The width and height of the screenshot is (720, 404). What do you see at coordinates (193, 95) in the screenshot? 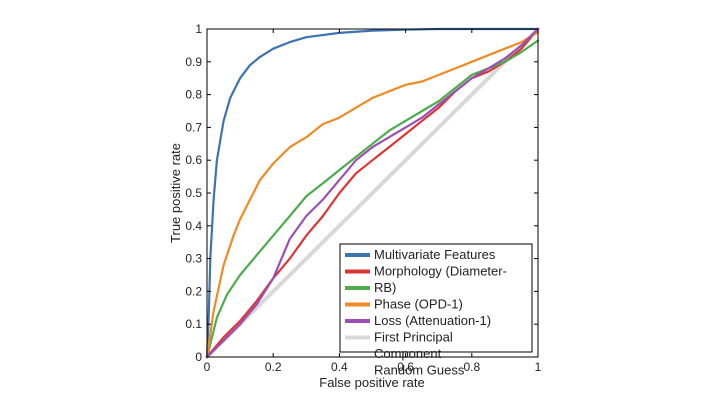
I see `y-tick-label: 0.8` at bounding box center [193, 95].